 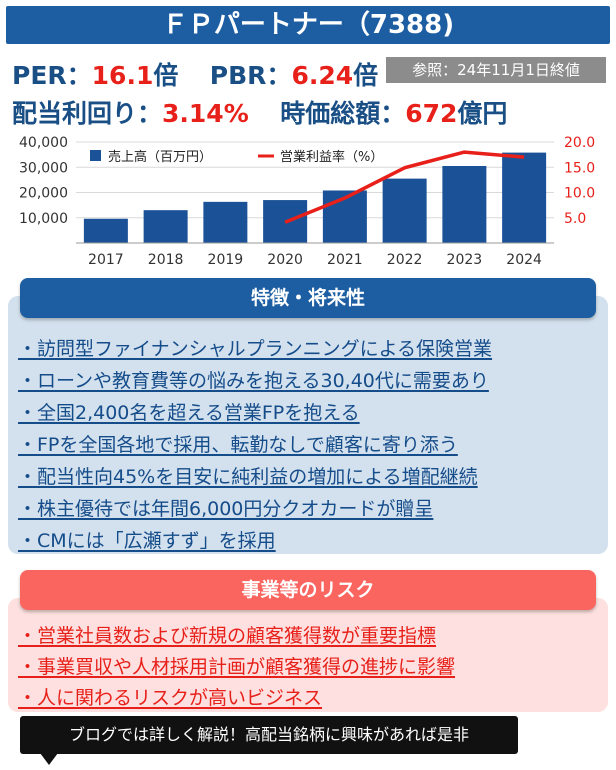 What do you see at coordinates (255, 349) in the screenshot?
I see `feature-item: ・訪問型ファイナンシャルプランニングによる保険営業` at bounding box center [255, 349].